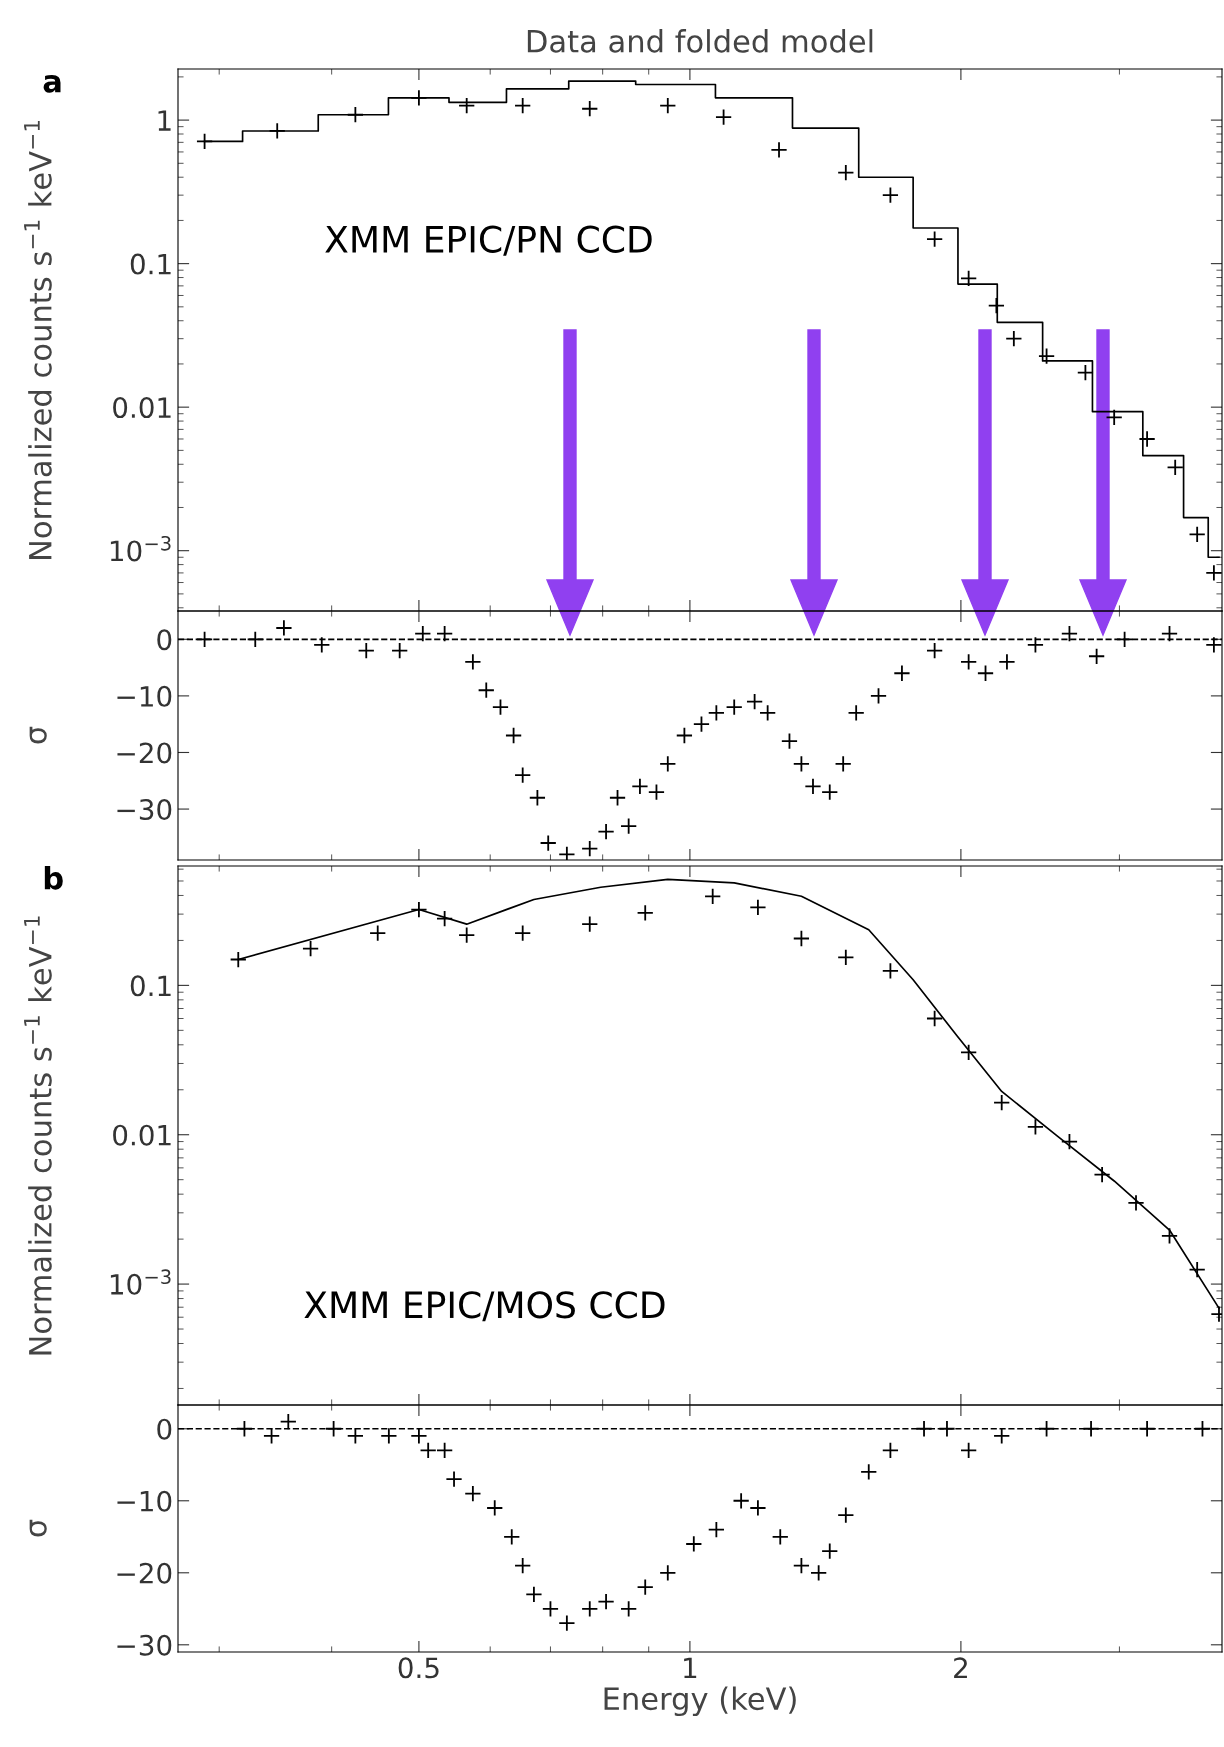 This screenshot has width=1224, height=1747. I want to click on text: a, so click(52, 84).